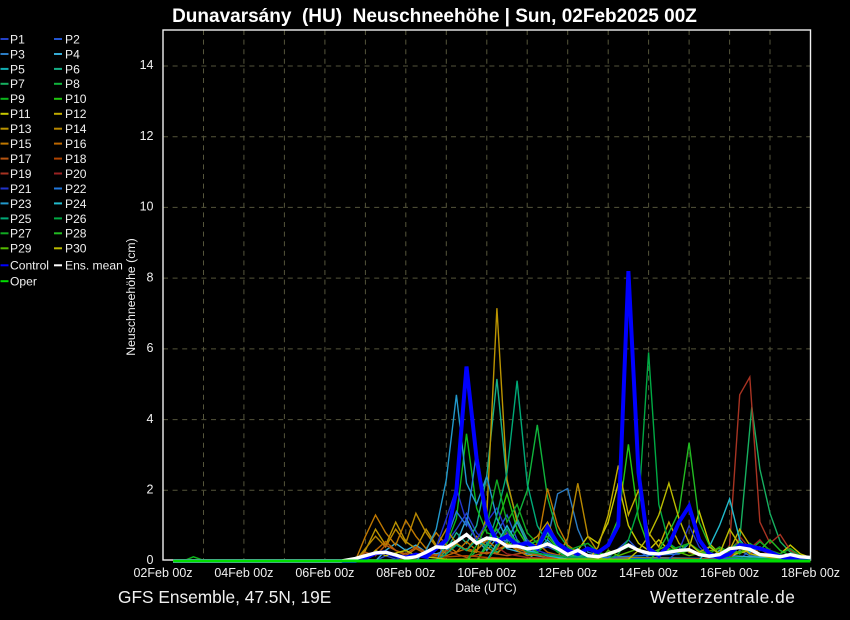 The width and height of the screenshot is (850, 620). What do you see at coordinates (810, 573) in the screenshot?
I see `svg-text: 18Feb 00z` at bounding box center [810, 573].